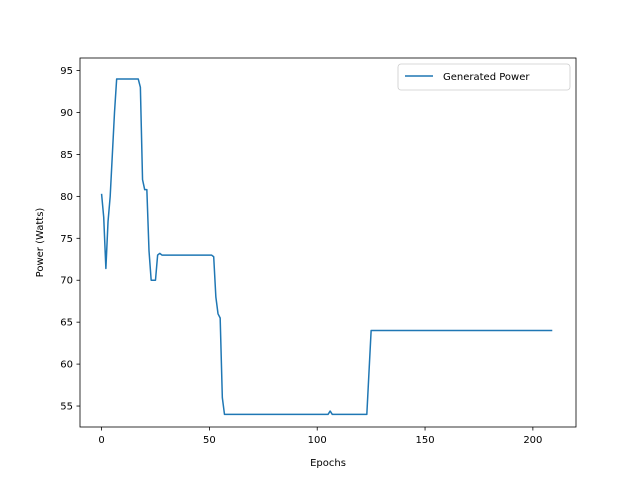 The image size is (640, 480). I want to click on legend-label-generated-power: Generated Power, so click(486, 77).